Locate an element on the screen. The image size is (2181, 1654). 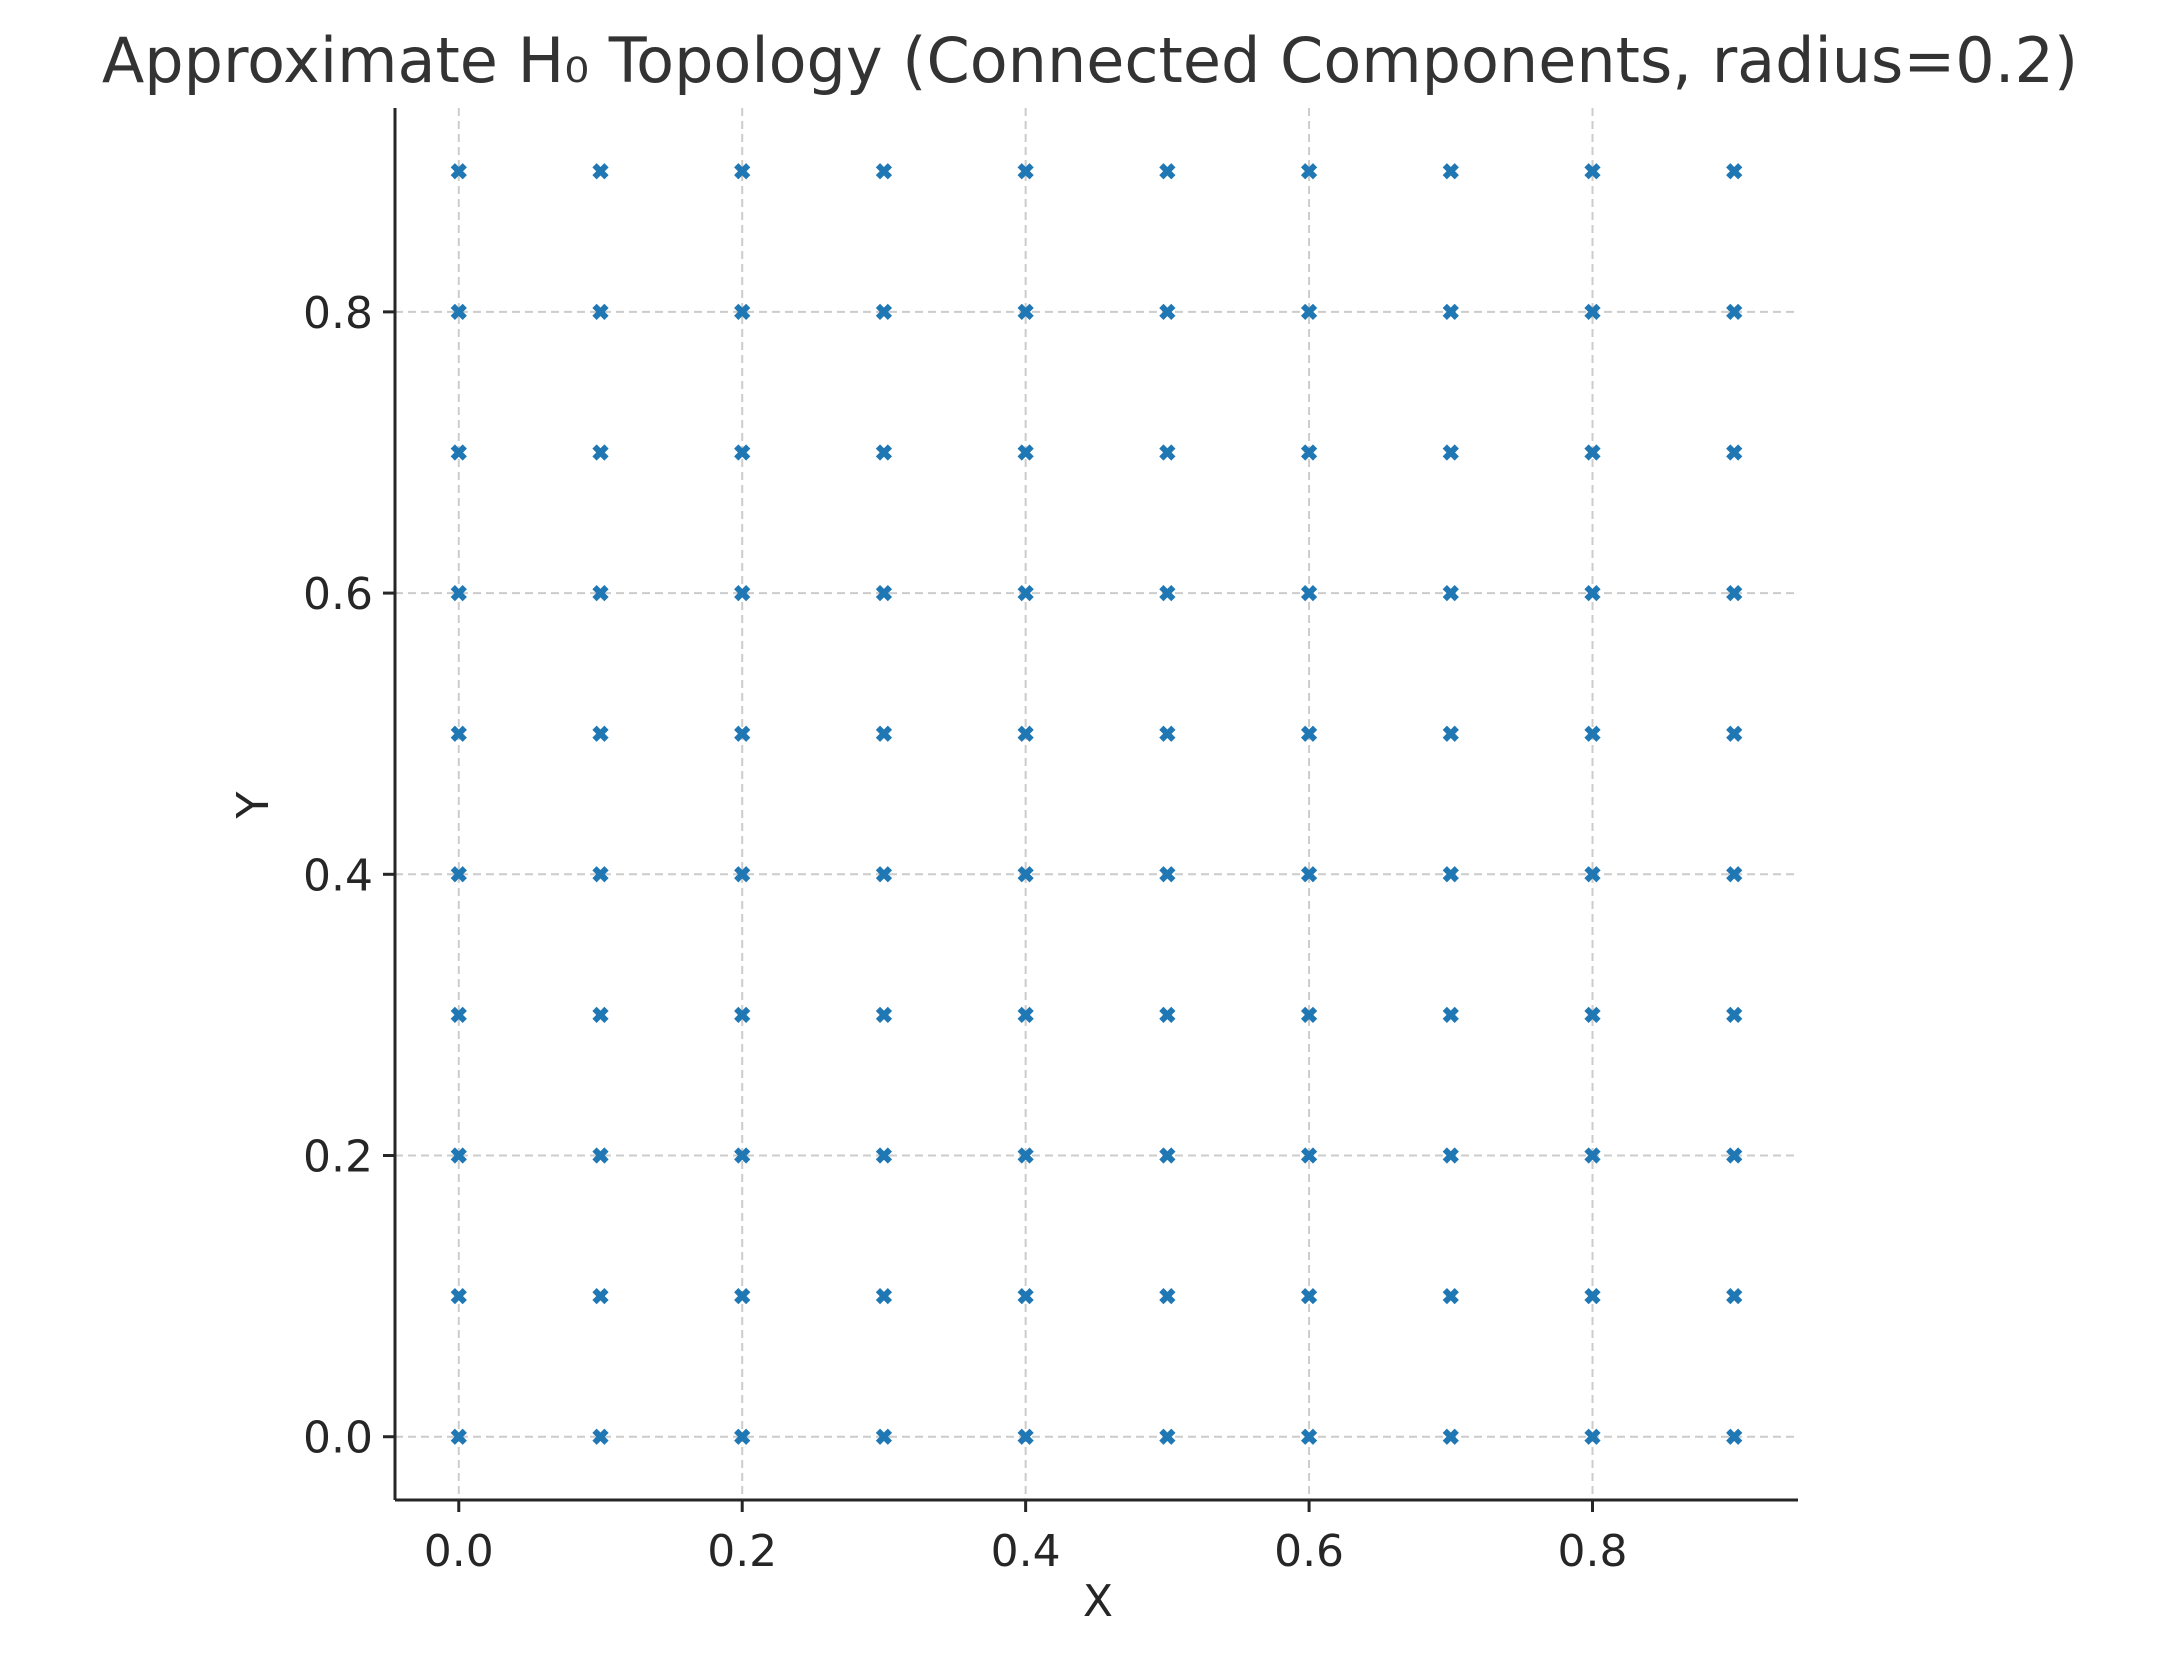
x-tick-label: 0.8 is located at coordinates (1593, 1551).